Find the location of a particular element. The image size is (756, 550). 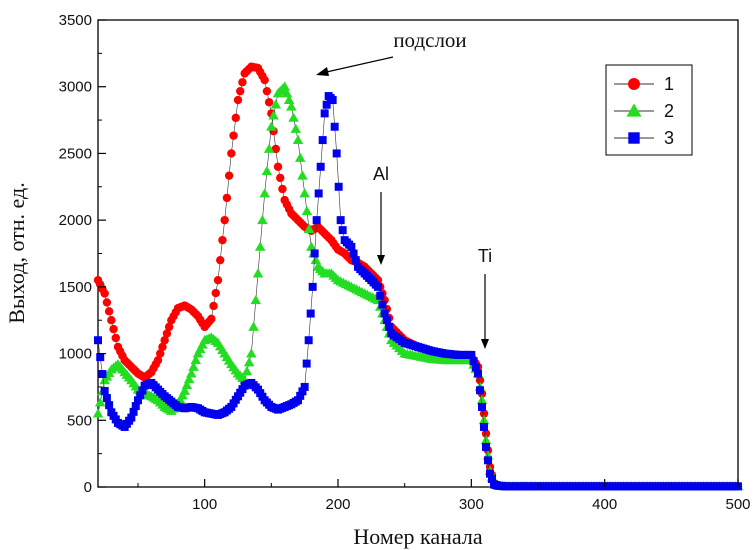

y-axis-title: Выход, отн. ед. is located at coordinates (16, 252).